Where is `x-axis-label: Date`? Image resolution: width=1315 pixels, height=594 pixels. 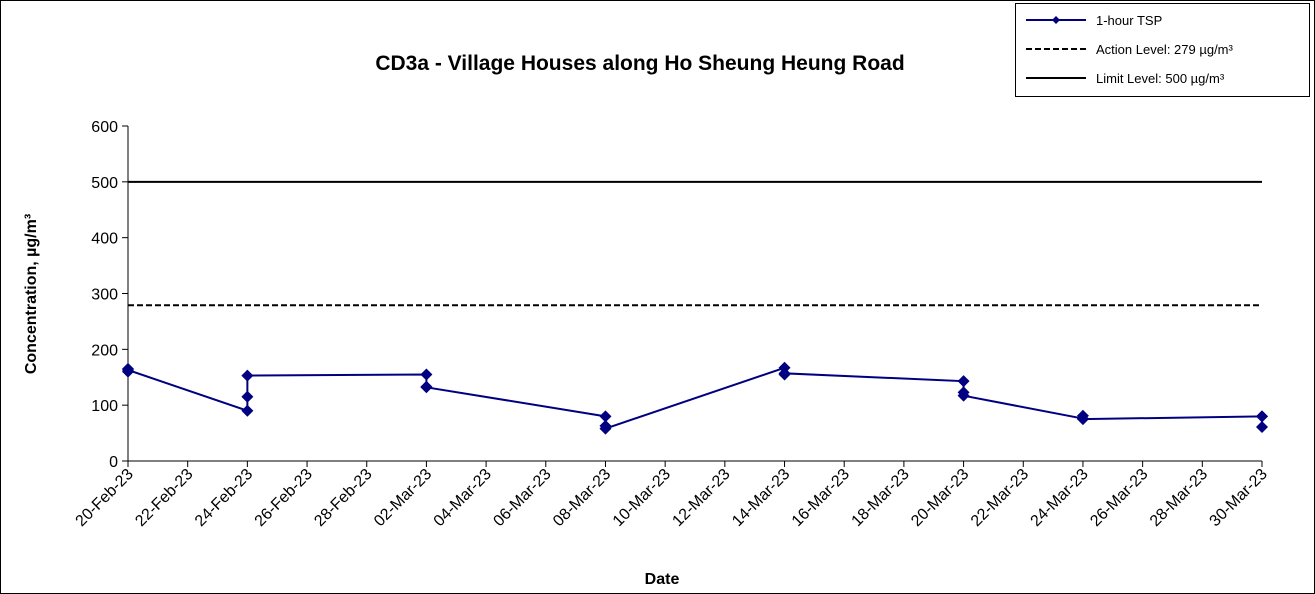 x-axis-label: Date is located at coordinates (662, 579).